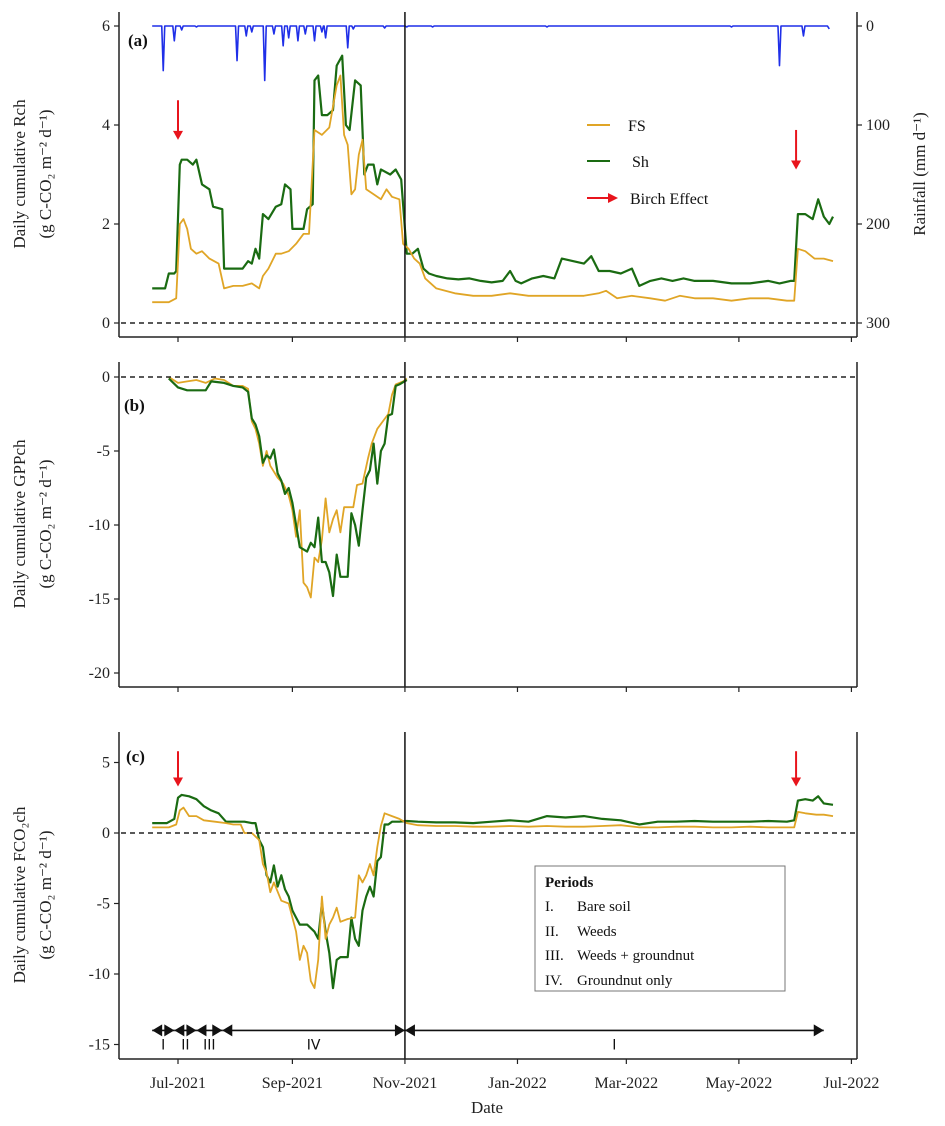 Image resolution: width=945 pixels, height=1126 pixels. Describe the element at coordinates (552, 932) in the screenshot. I see `period-numeral-2: II.` at that location.